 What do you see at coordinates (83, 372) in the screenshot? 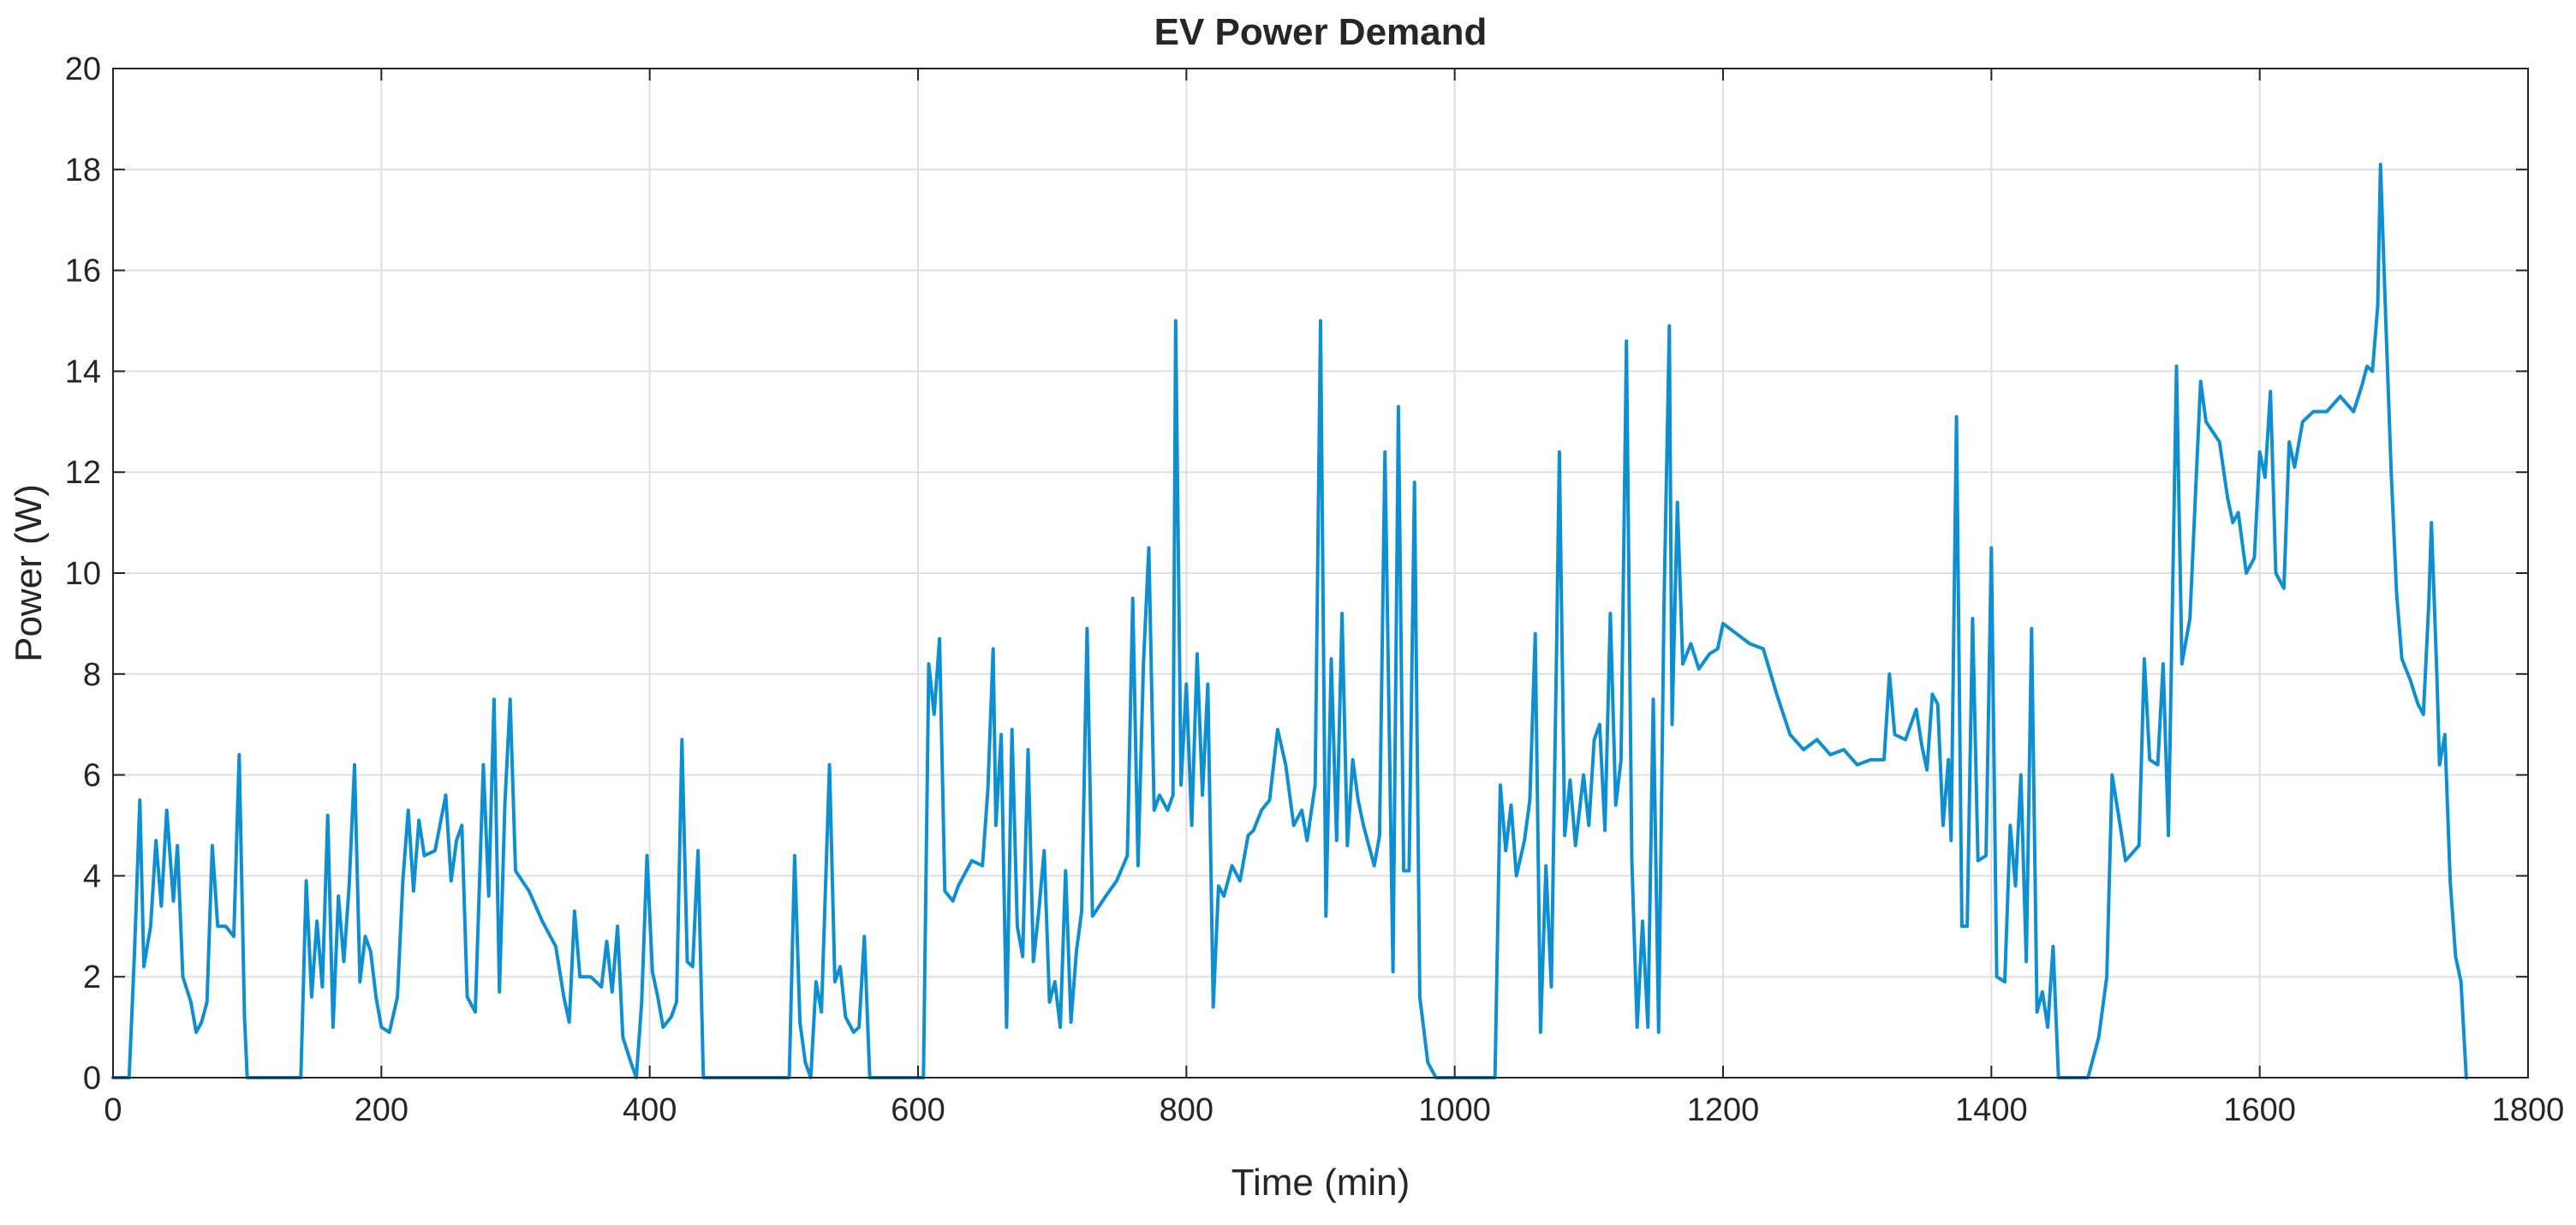
I see `y-tick-label: 14` at bounding box center [83, 372].